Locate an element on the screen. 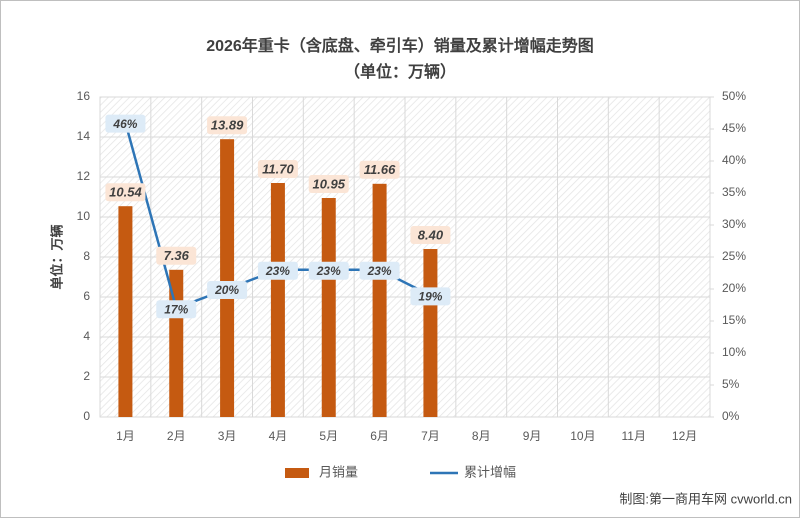  legend-label: 月销量 is located at coordinates (338, 471).